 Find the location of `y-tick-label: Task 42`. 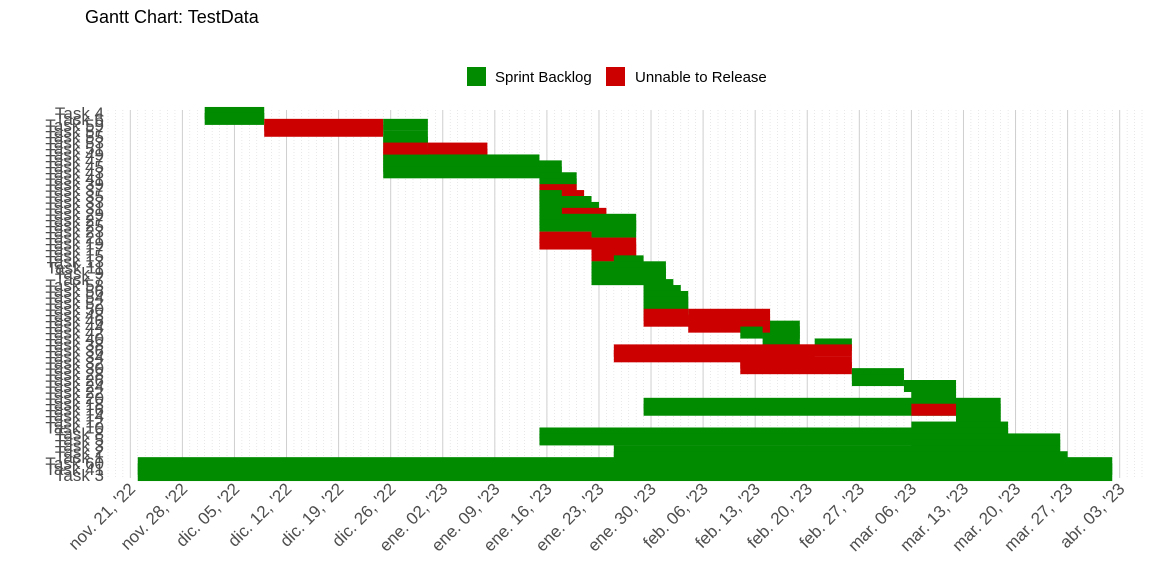

y-tick-label: Task 42 is located at coordinates (74, 333).